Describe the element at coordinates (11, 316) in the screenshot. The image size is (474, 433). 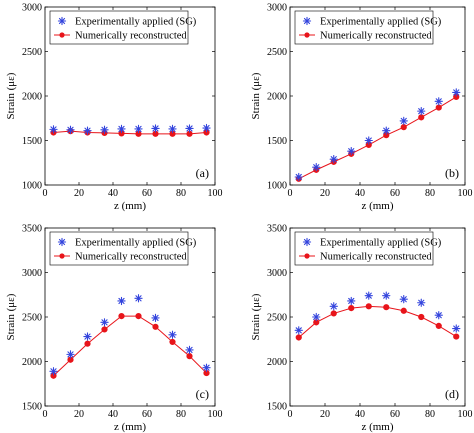
I see `y-axis-label: Strain (με)` at that location.